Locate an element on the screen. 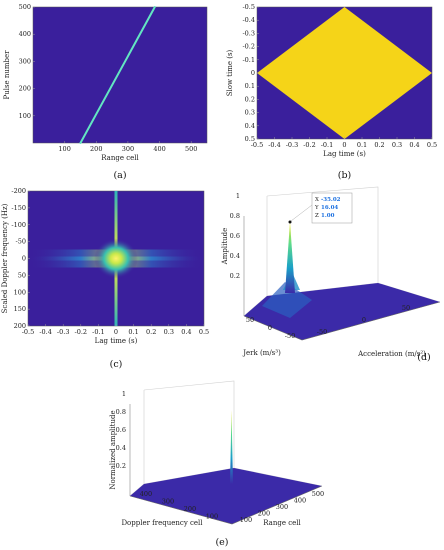 This screenshot has height=550, width=444. panel-e-ylabel: Doppler frequency cell is located at coordinates (162, 523).